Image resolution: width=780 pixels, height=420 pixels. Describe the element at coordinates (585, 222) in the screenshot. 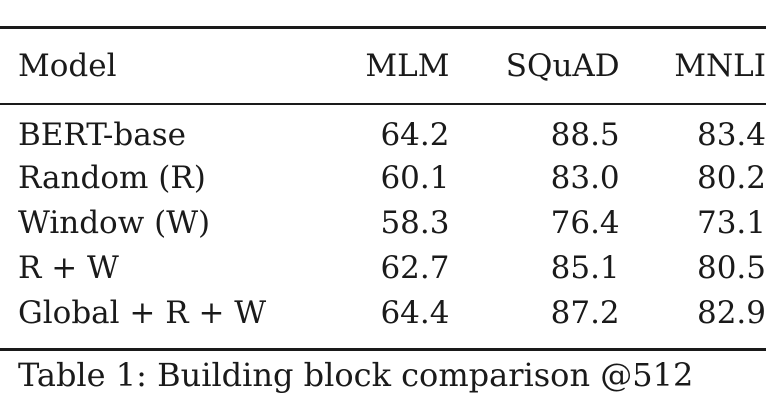

I see `row-squad-value: 76.4` at that location.